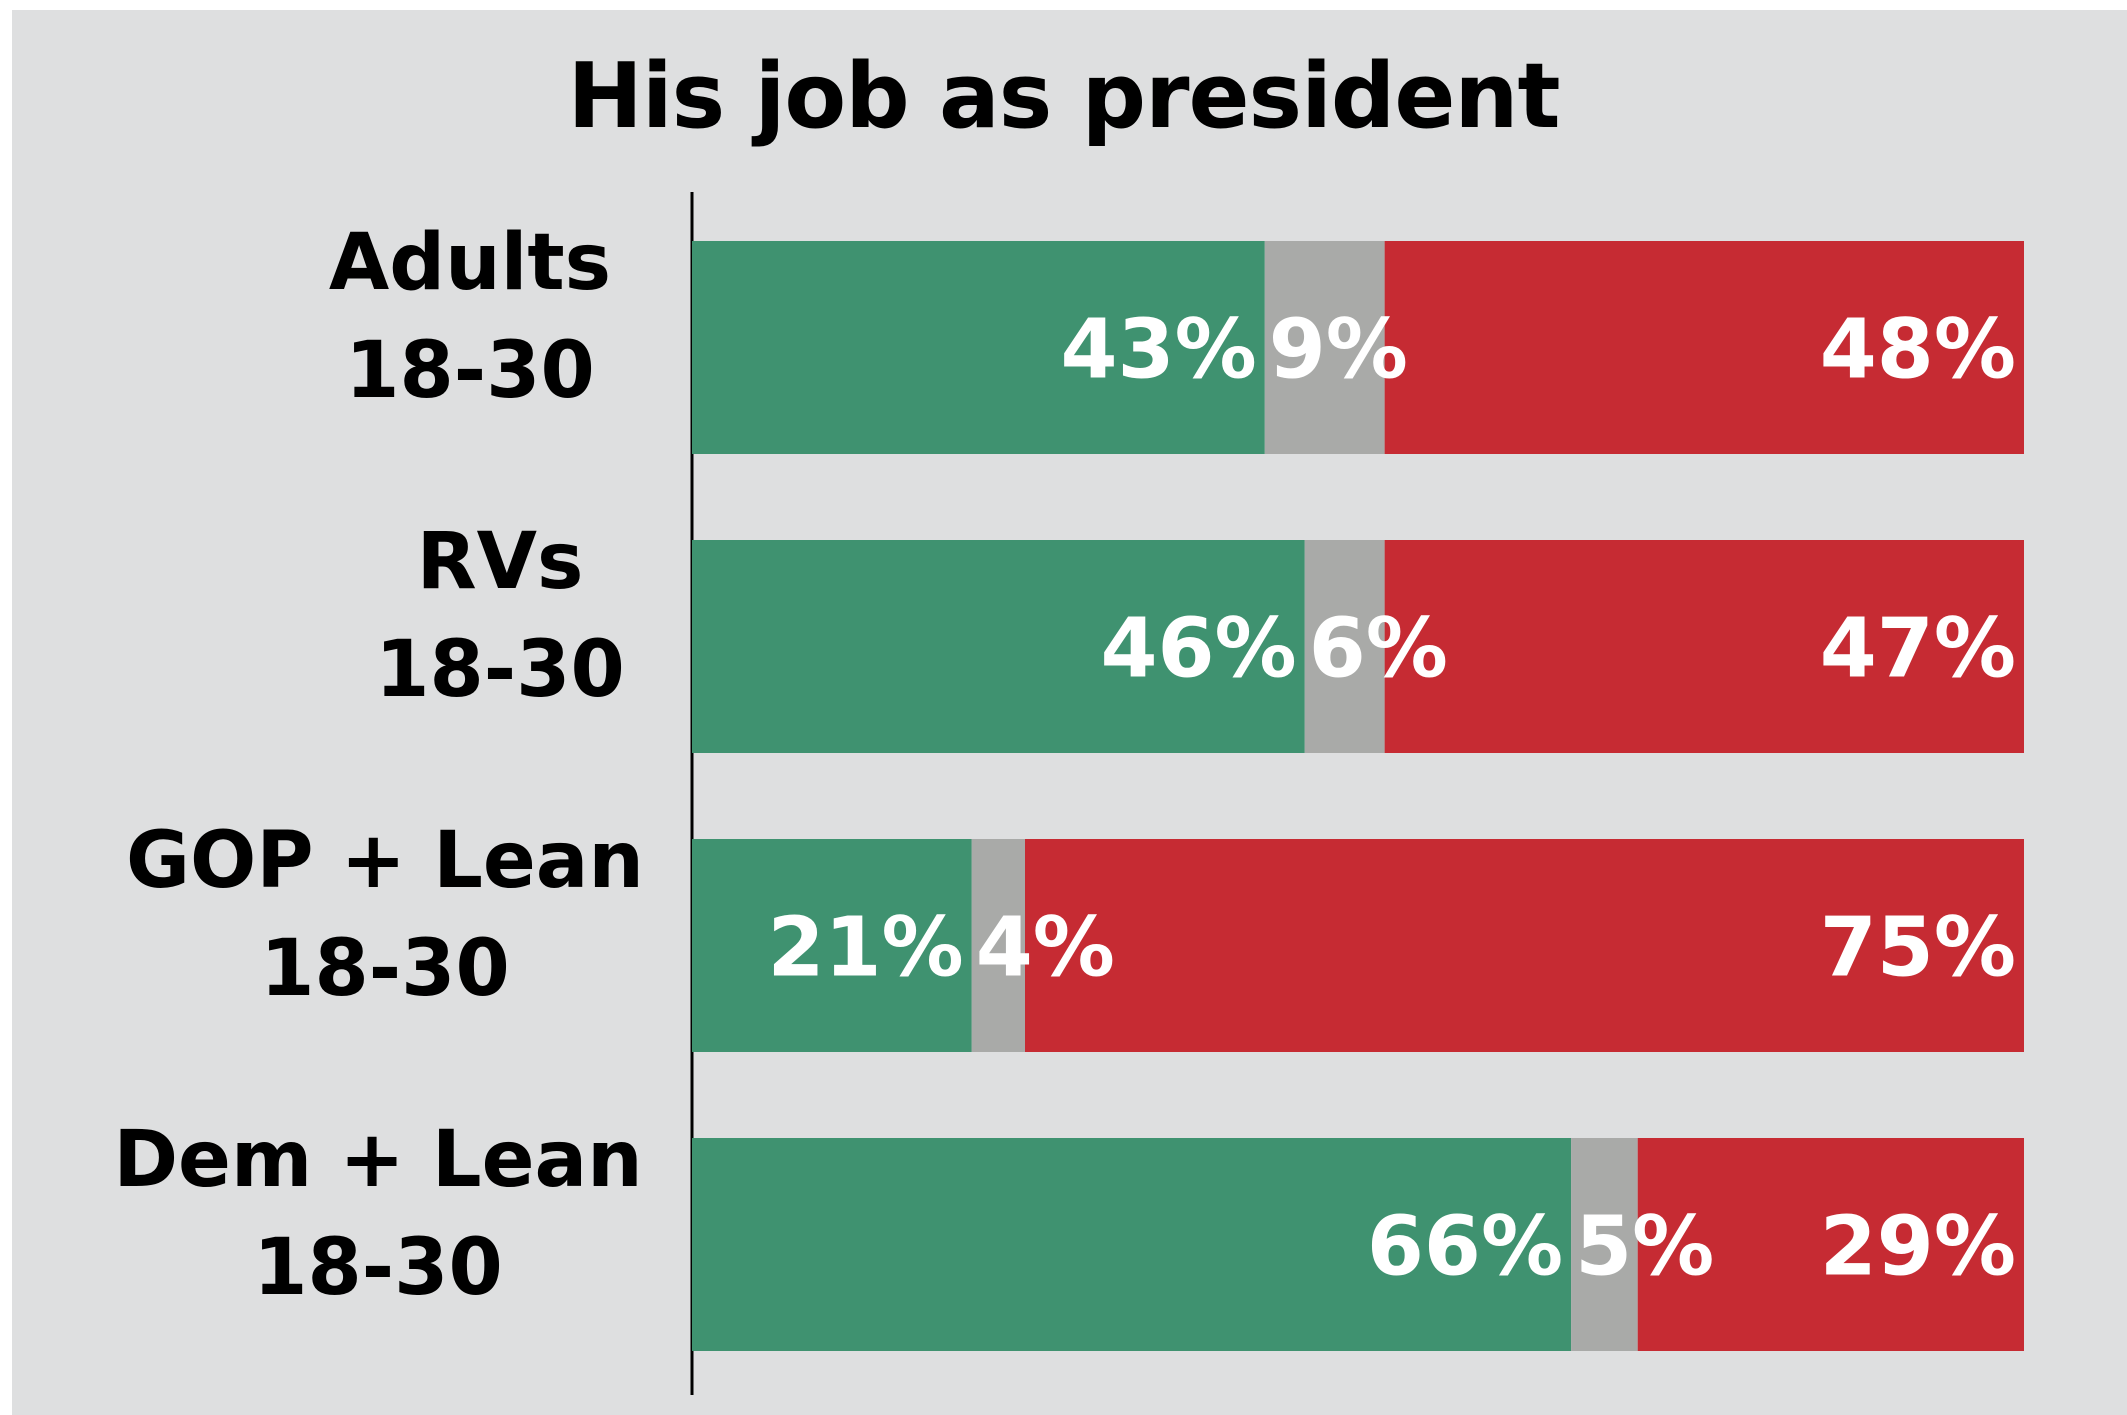 The image size is (2127, 1415). Describe the element at coordinates (865, 948) in the screenshot. I see `data-label: 21%` at that location.